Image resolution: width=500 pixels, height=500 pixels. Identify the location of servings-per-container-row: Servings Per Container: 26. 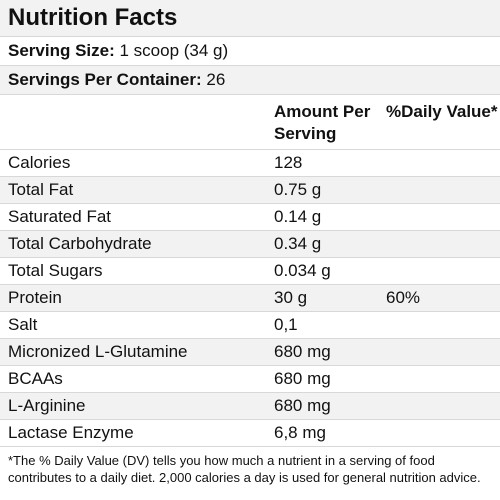
(250, 80).